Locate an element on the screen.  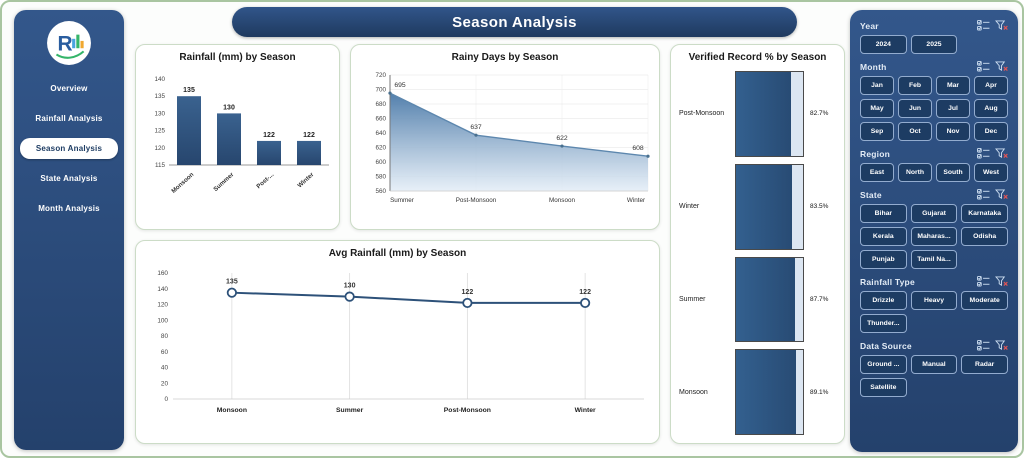
svg-text: 135 is located at coordinates (189, 90).